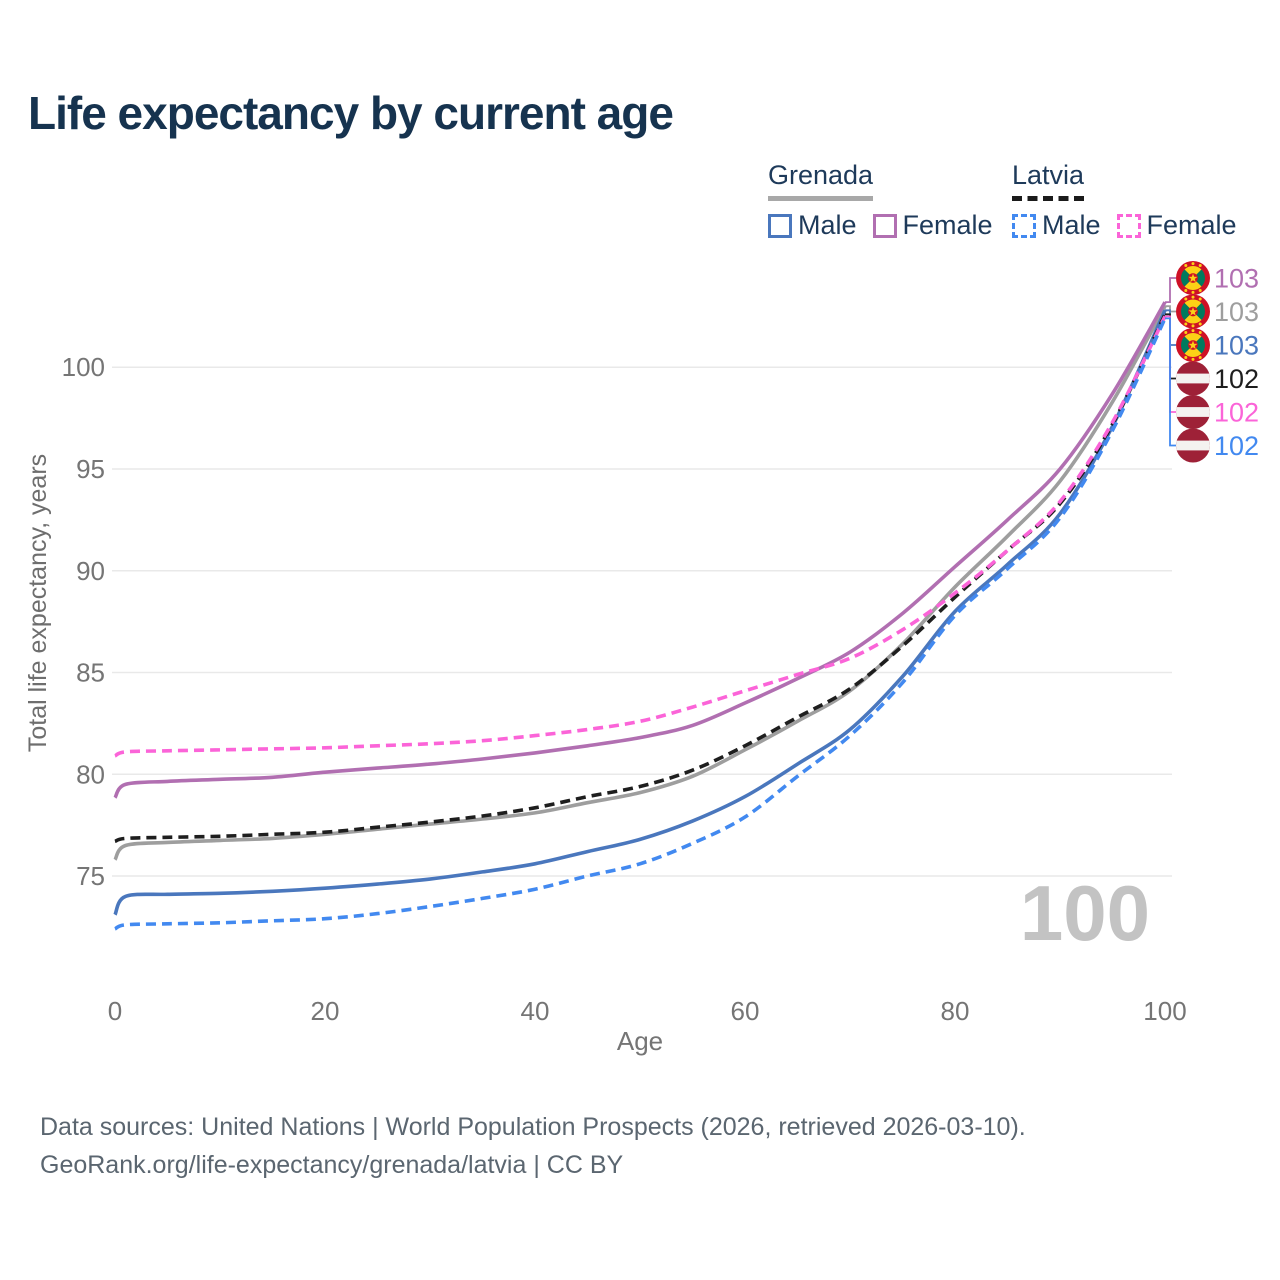  Describe the element at coordinates (1124, 200) in the screenshot. I see `legend-group-latvia: Latvia Male Female` at that location.